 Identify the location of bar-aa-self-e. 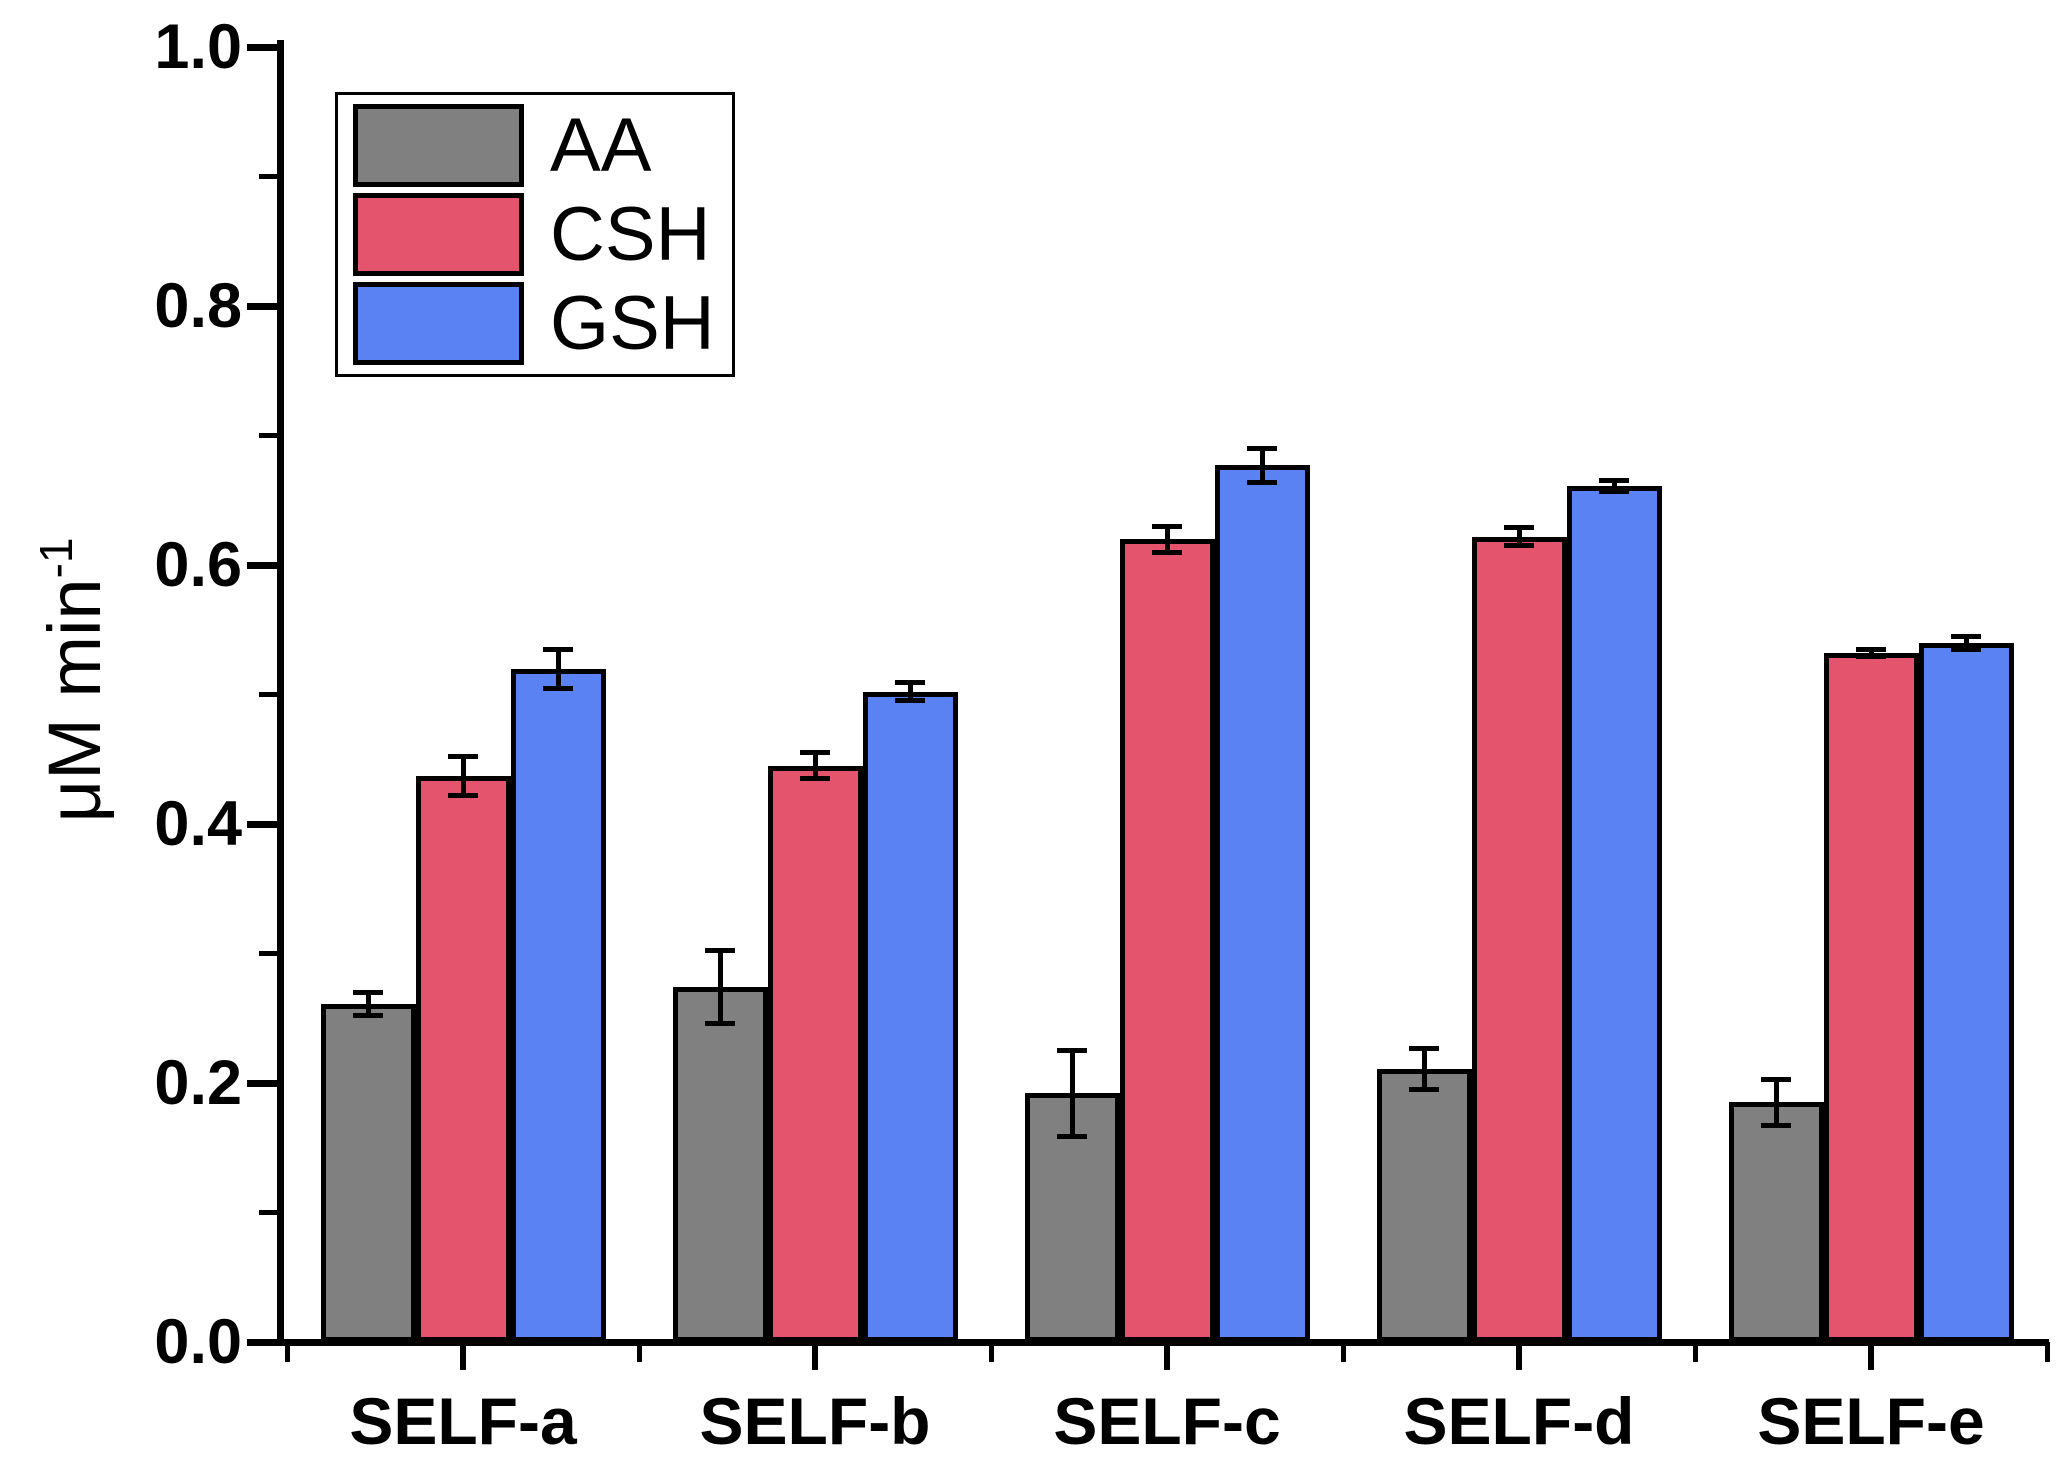
(1776, 1222).